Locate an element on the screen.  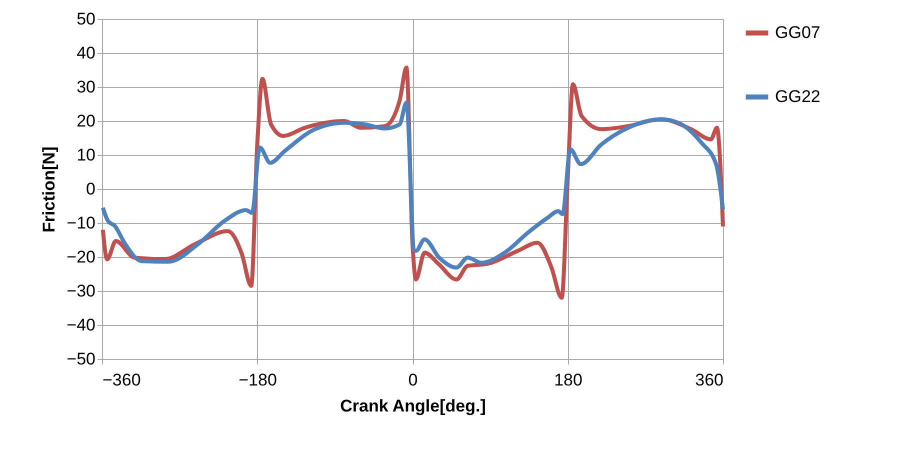
legend-label: GG07 is located at coordinates (797, 32).